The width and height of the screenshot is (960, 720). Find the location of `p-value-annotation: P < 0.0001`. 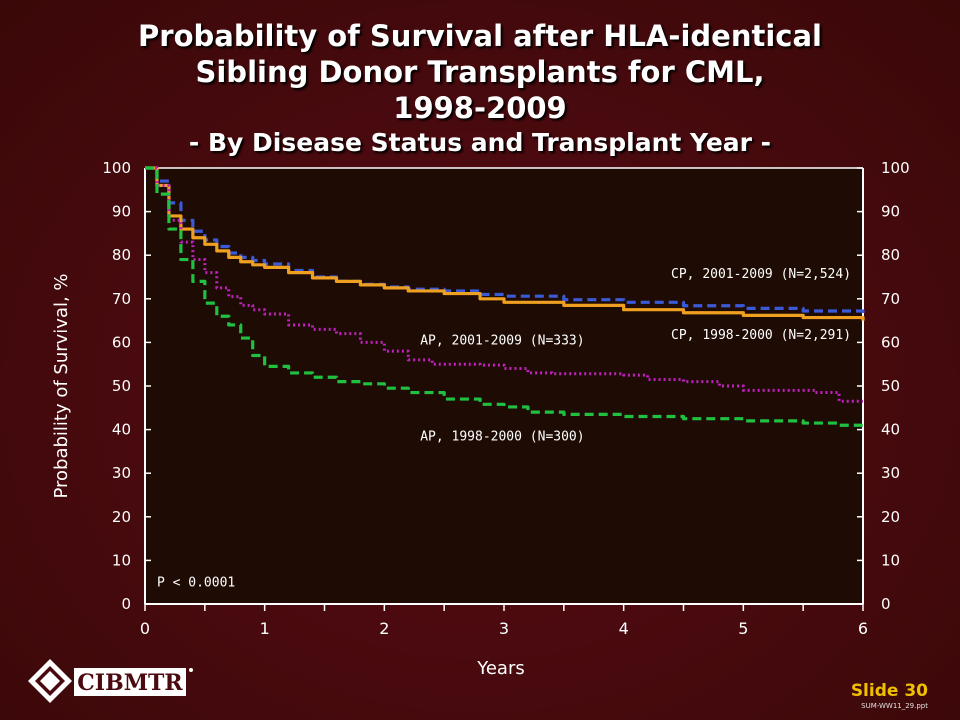

p-value-annotation: P < 0.0001 is located at coordinates (196, 583).